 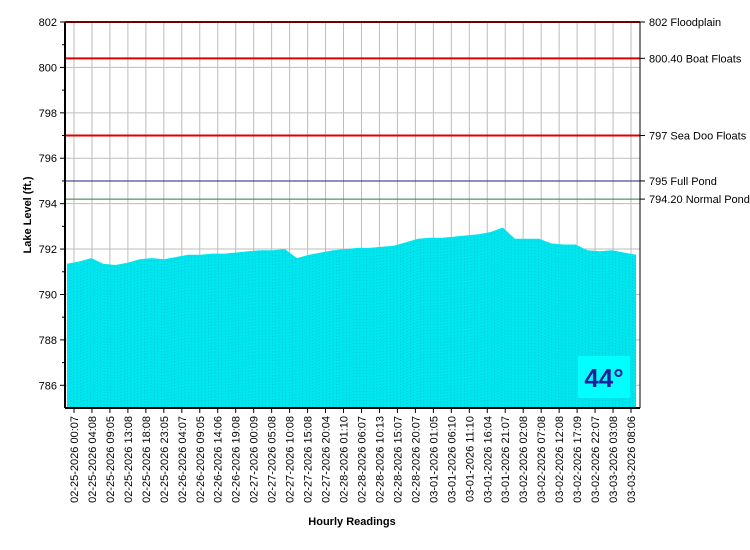 I want to click on temperature-badge: 44°, so click(x=604, y=377).